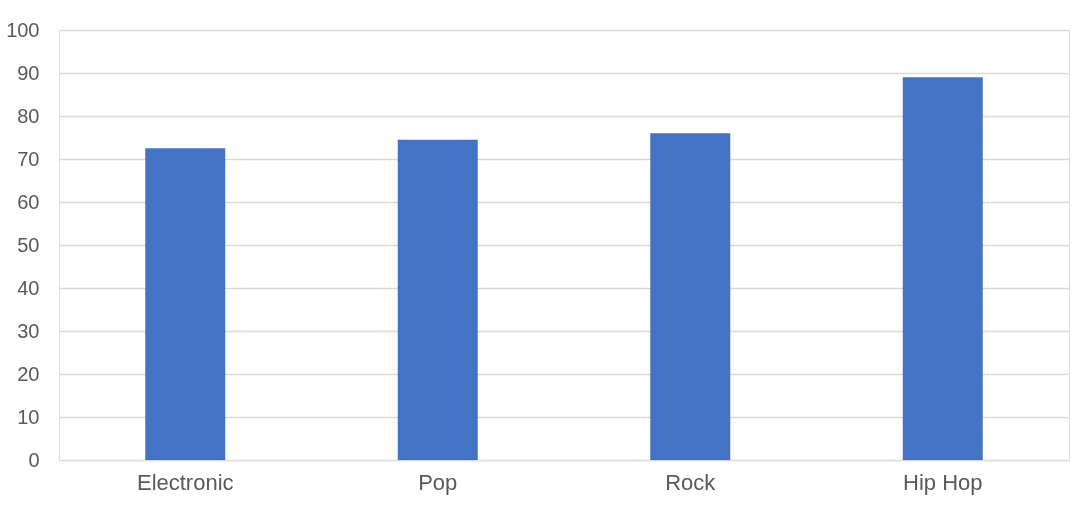 Image resolution: width=1092 pixels, height=507 pixels. What do you see at coordinates (28, 373) in the screenshot?
I see `y-tick-label: 20` at bounding box center [28, 373].